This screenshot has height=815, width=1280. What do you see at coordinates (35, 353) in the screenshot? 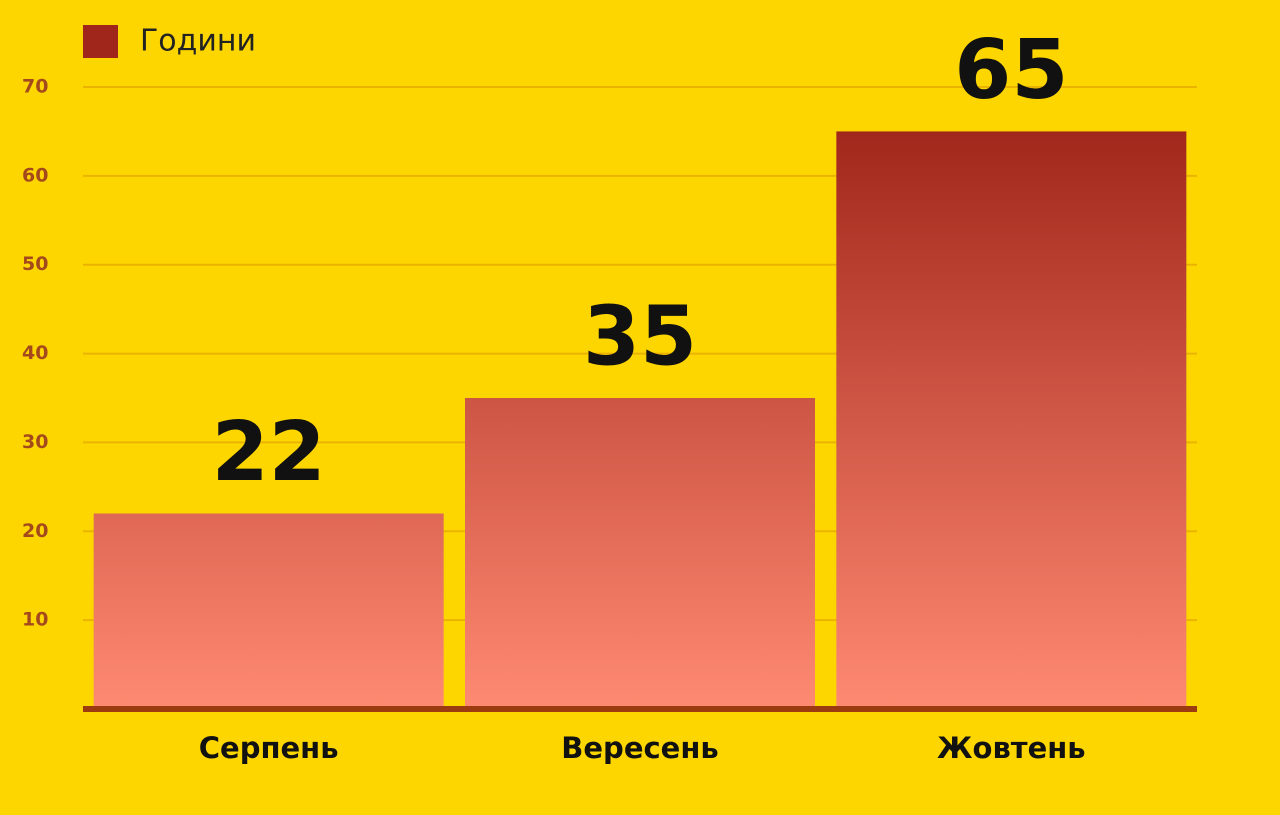
I see `y-tick-label: 40` at bounding box center [35, 353].